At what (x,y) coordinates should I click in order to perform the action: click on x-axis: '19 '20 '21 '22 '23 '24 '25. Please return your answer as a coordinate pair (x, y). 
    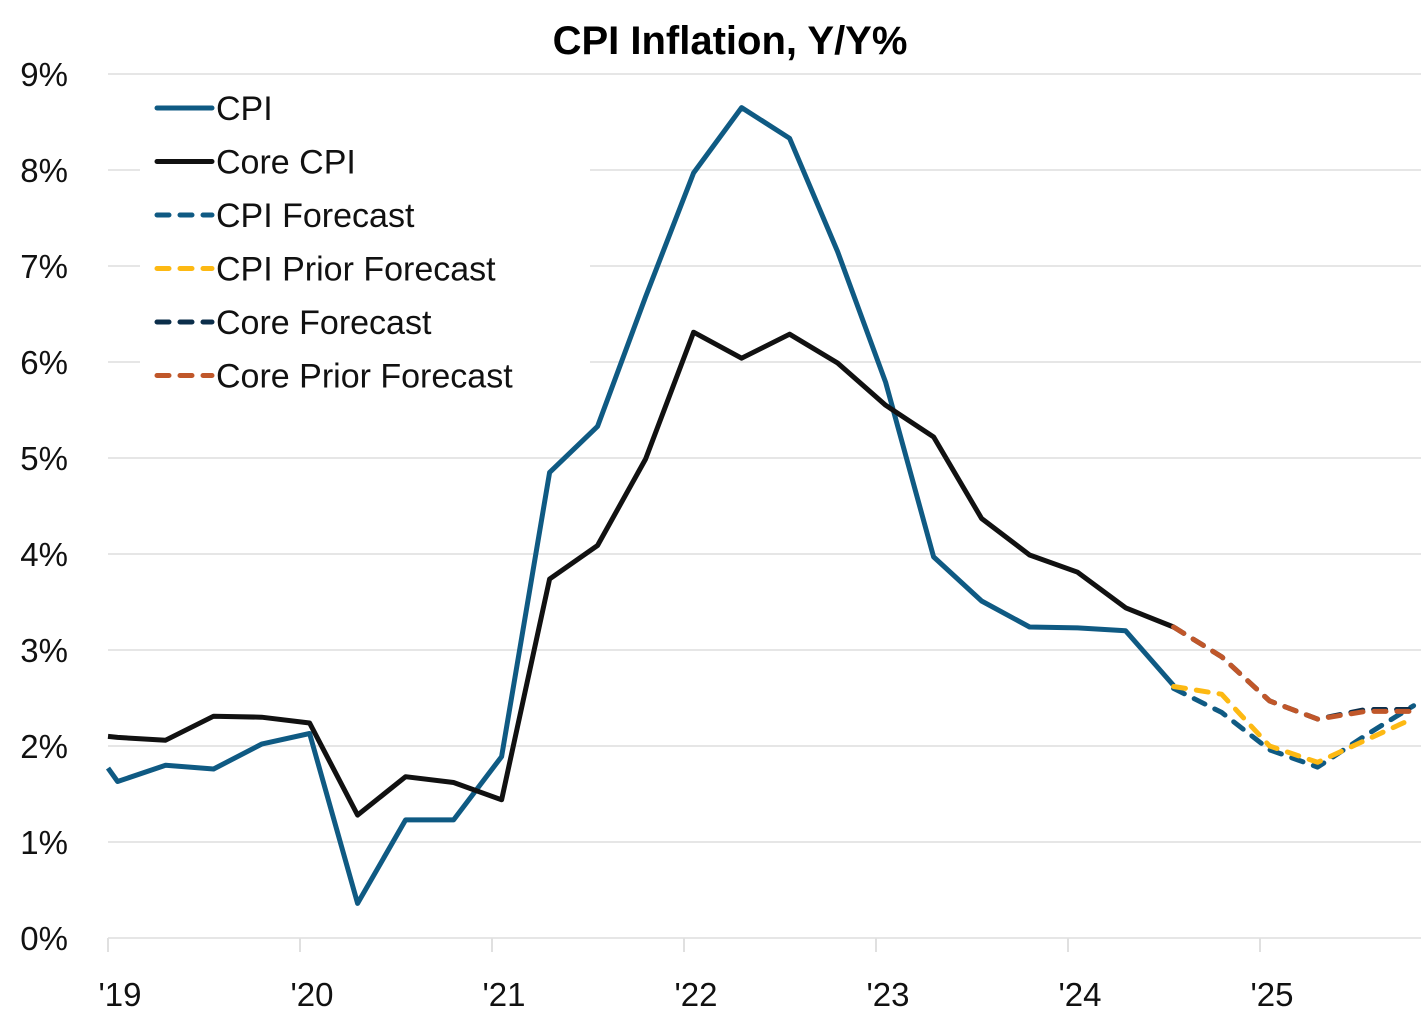
    Looking at the image, I should click on (696, 975).